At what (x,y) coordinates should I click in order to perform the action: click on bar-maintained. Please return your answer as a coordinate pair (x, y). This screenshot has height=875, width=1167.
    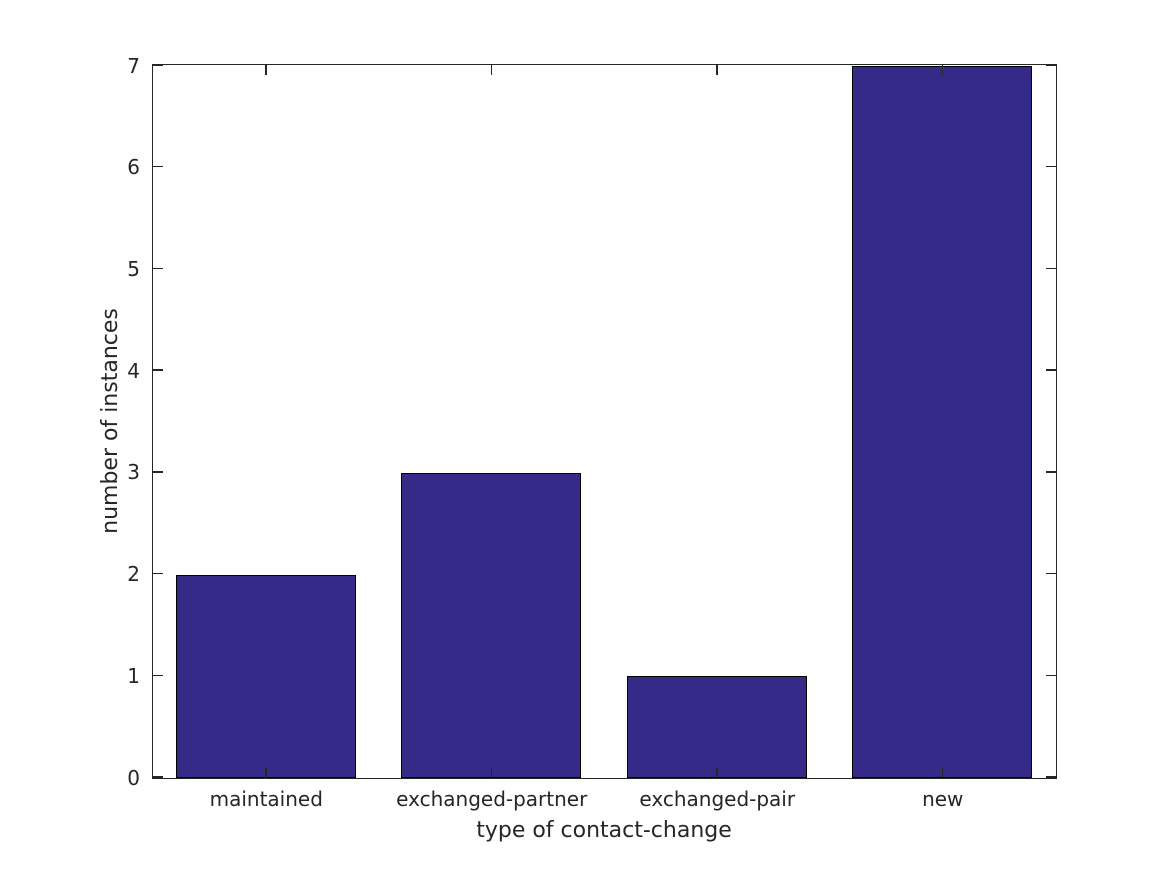
    Looking at the image, I should click on (265, 676).